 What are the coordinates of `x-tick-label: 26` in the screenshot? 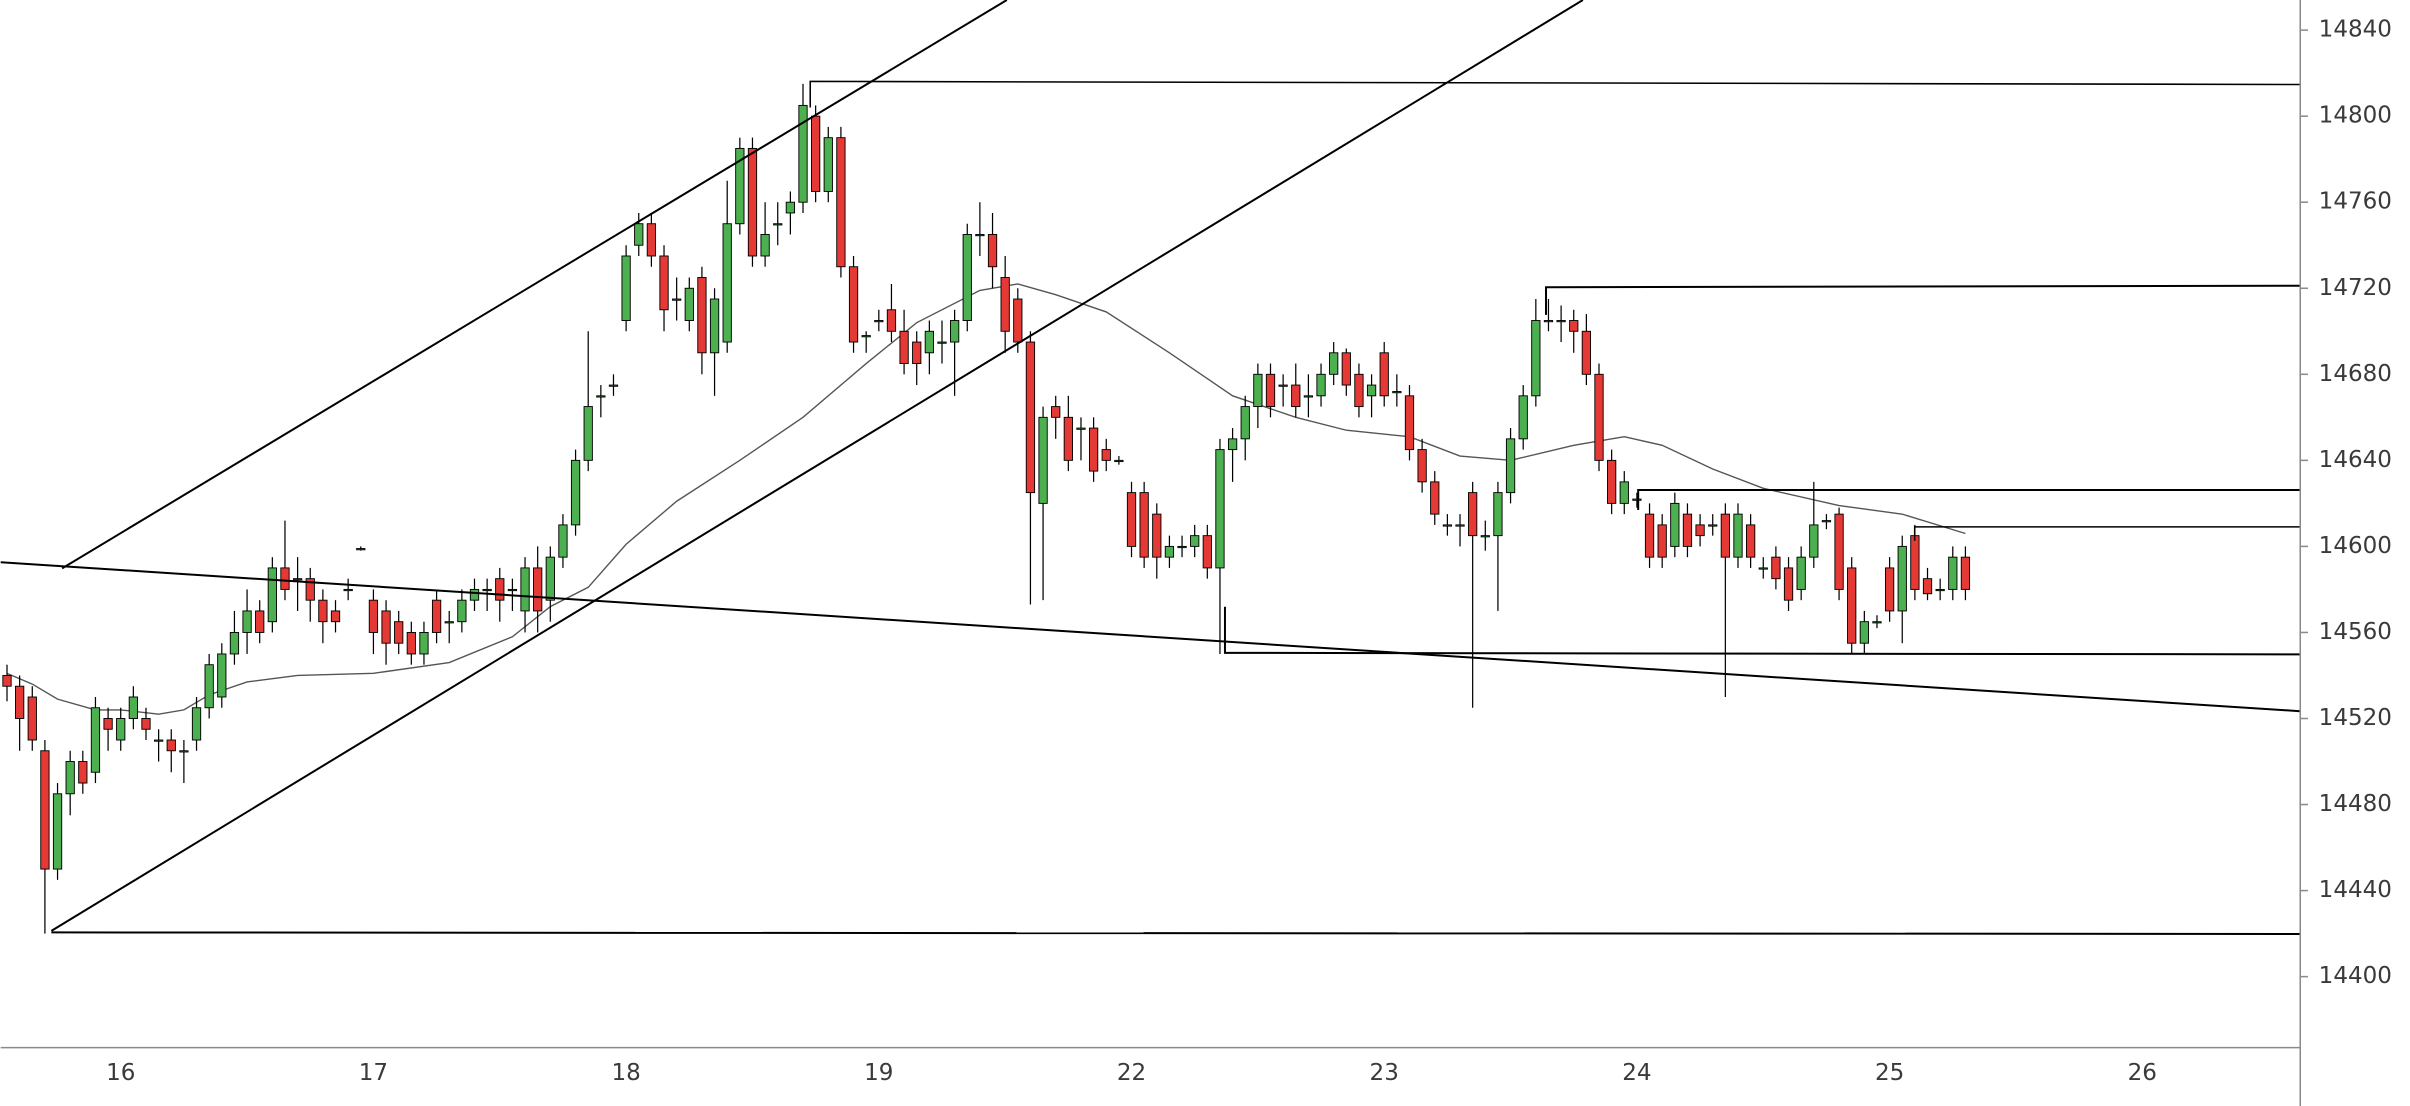 It's located at (2142, 1073).